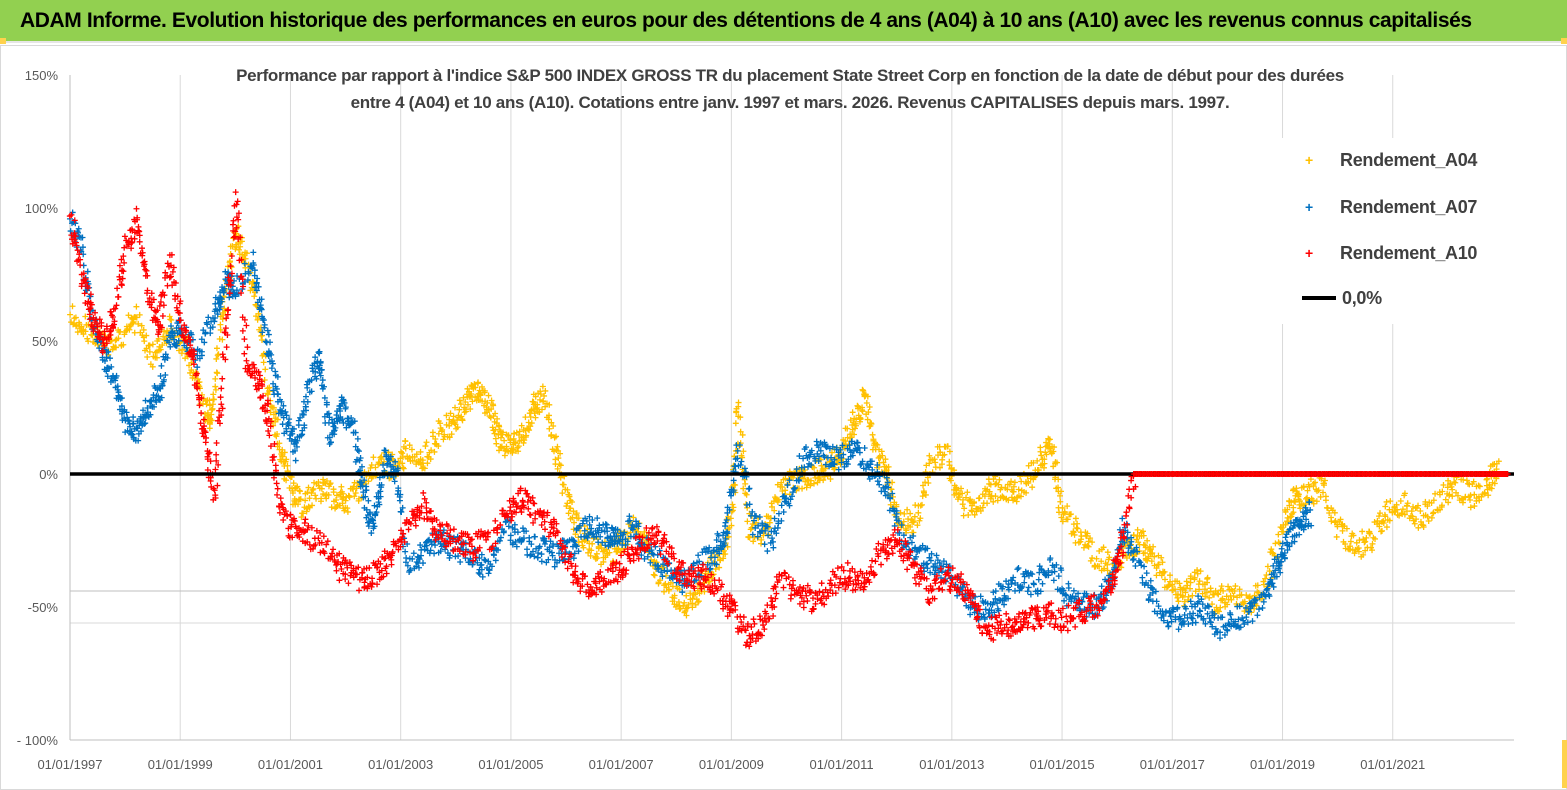  Describe the element at coordinates (510, 764) in the screenshot. I see `x-tick-label: 01/01/2005` at that location.